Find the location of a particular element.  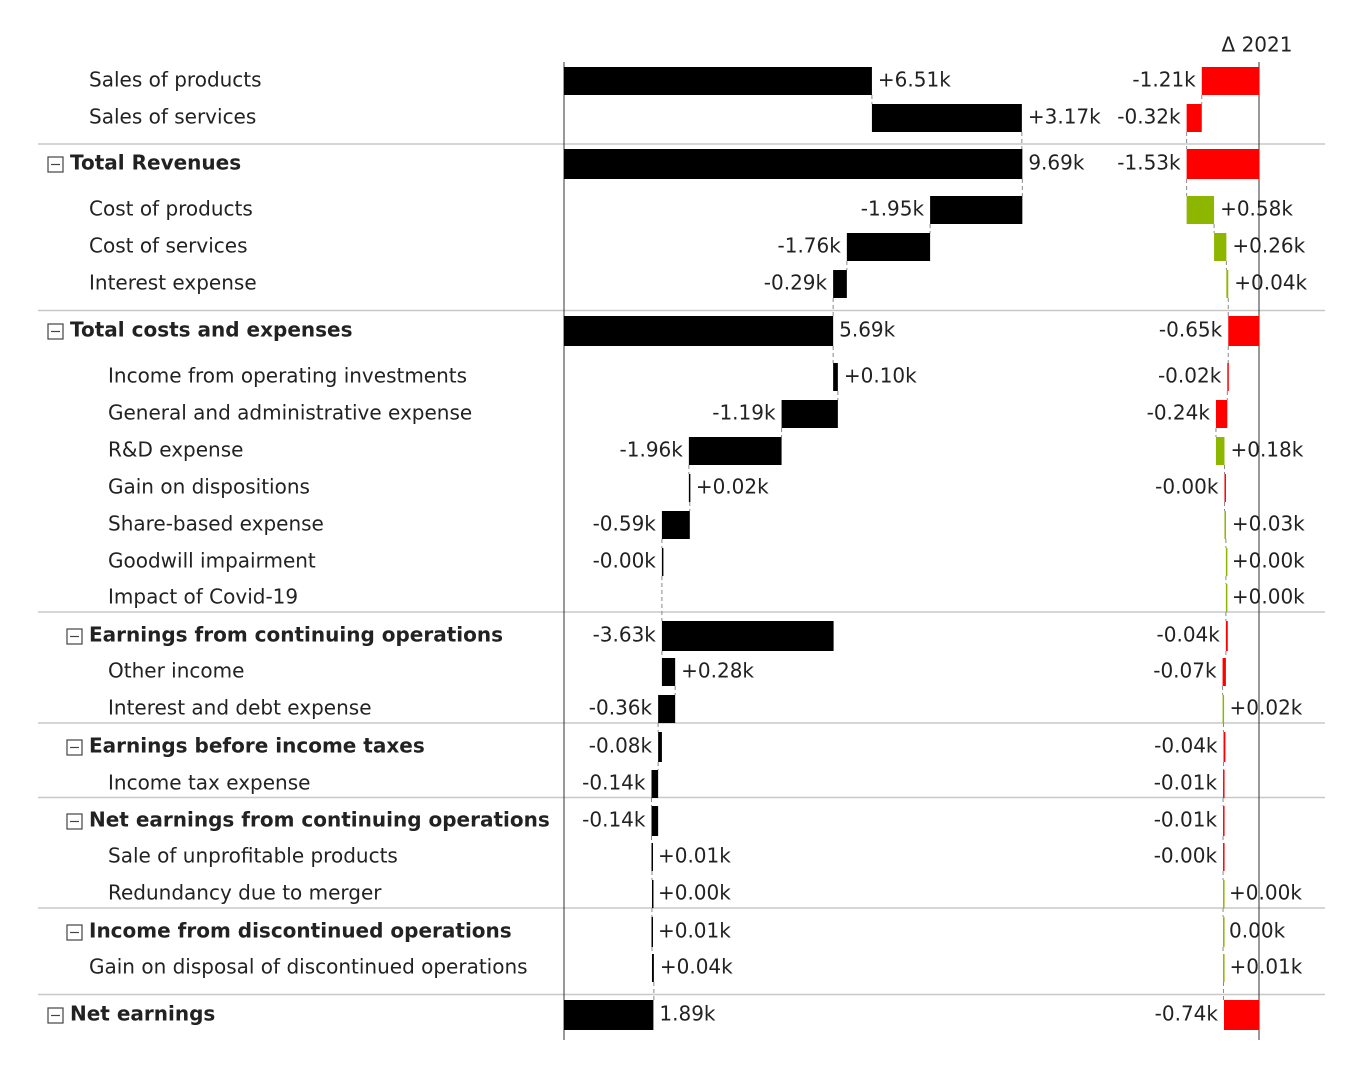

value-label: +0.18k is located at coordinates (1266, 450).